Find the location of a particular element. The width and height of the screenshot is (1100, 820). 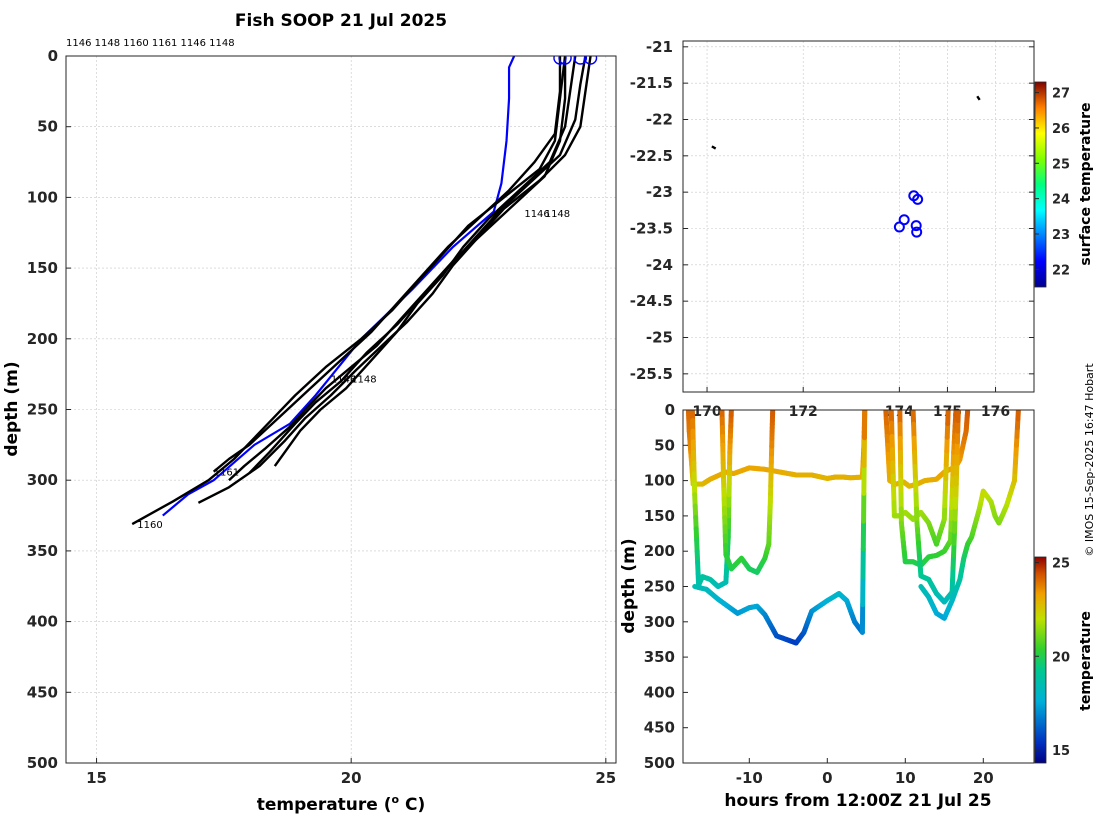

time-depth-y-tick-label: 0 is located at coordinates (670, 410).